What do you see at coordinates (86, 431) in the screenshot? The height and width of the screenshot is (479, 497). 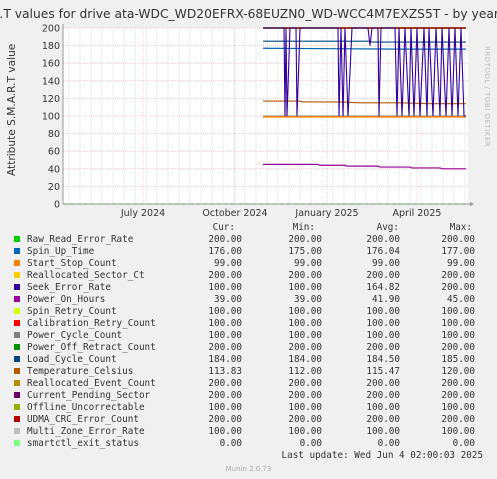 I see `legend-series-name: Multi_Zone_Error_Rate` at bounding box center [86, 431].